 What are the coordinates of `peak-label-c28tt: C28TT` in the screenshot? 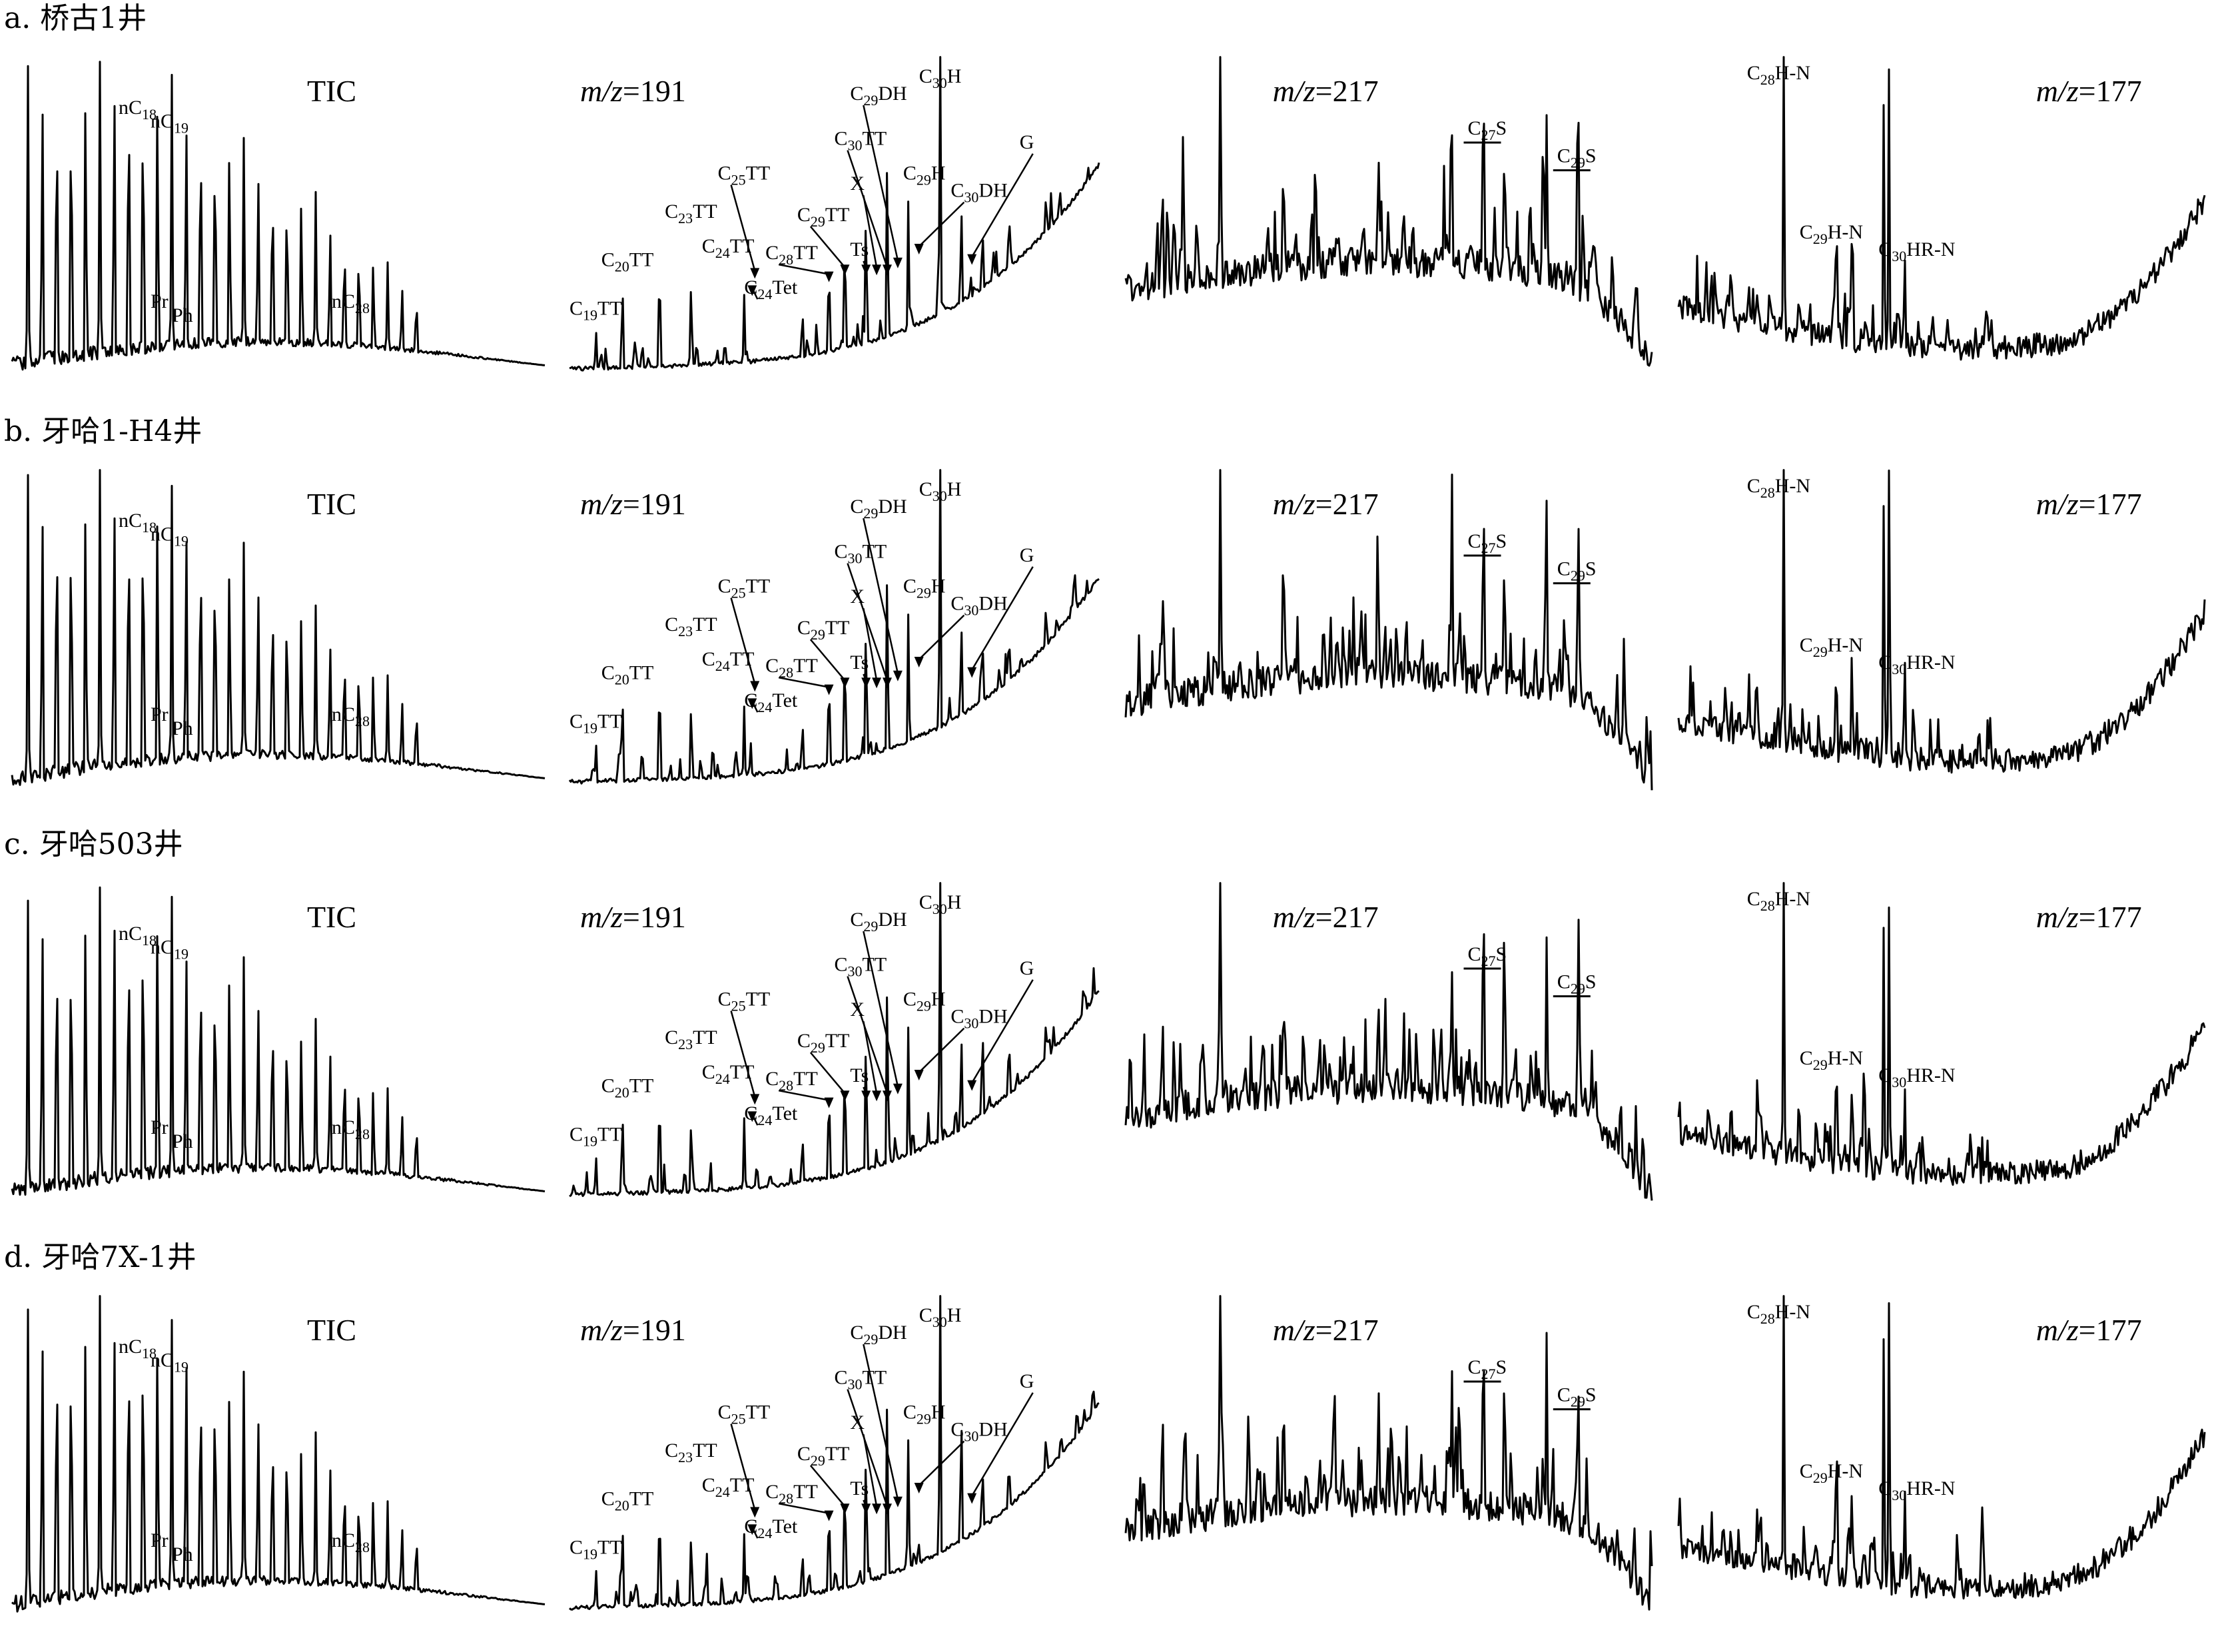 It's located at (792, 668).